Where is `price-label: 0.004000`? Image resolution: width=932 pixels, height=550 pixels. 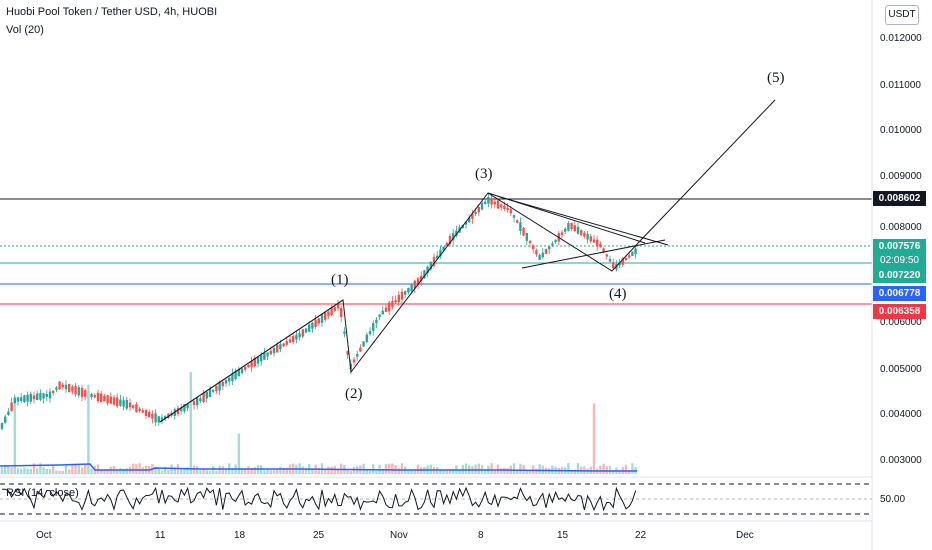
price-label: 0.004000 is located at coordinates (901, 414).